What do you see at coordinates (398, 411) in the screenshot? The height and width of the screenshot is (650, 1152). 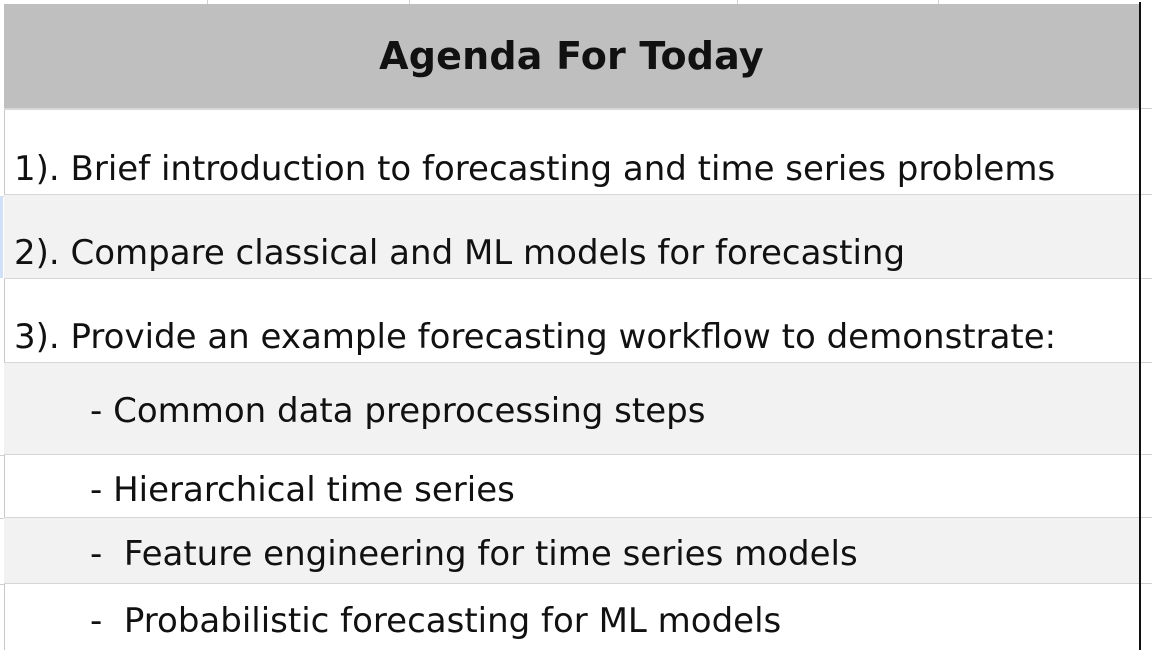 I see `agenda-item-text: - Common data preprocessing steps` at bounding box center [398, 411].